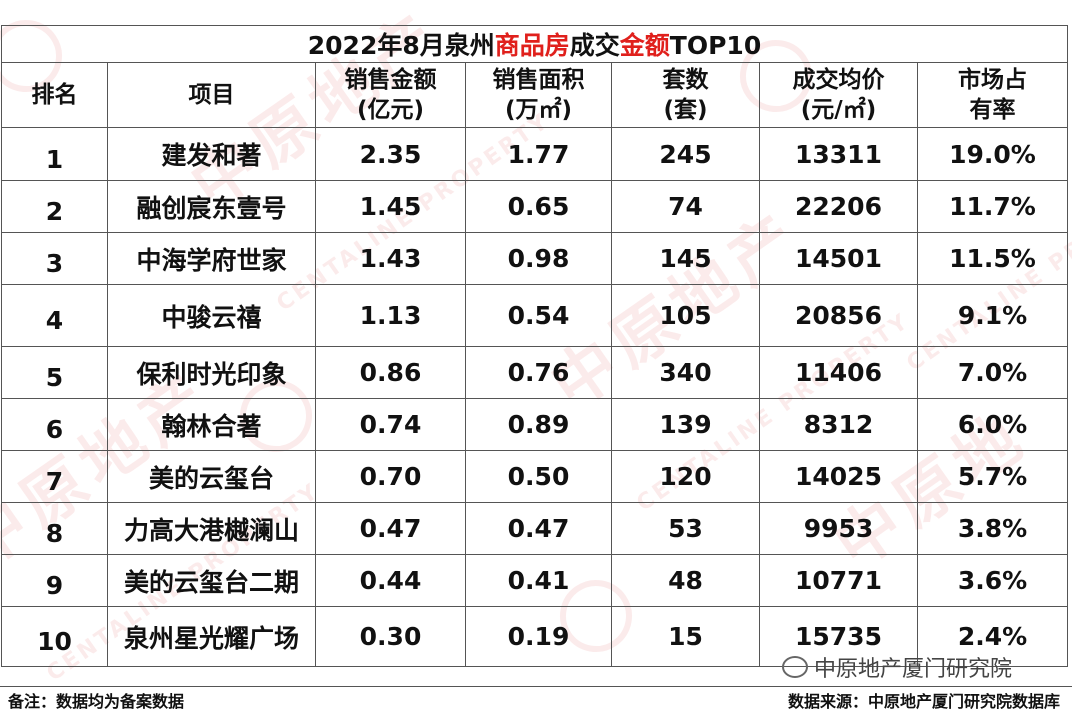 This screenshot has width=1072, height=712. Describe the element at coordinates (390, 206) in the screenshot. I see `cell-amount: 1.45` at that location.